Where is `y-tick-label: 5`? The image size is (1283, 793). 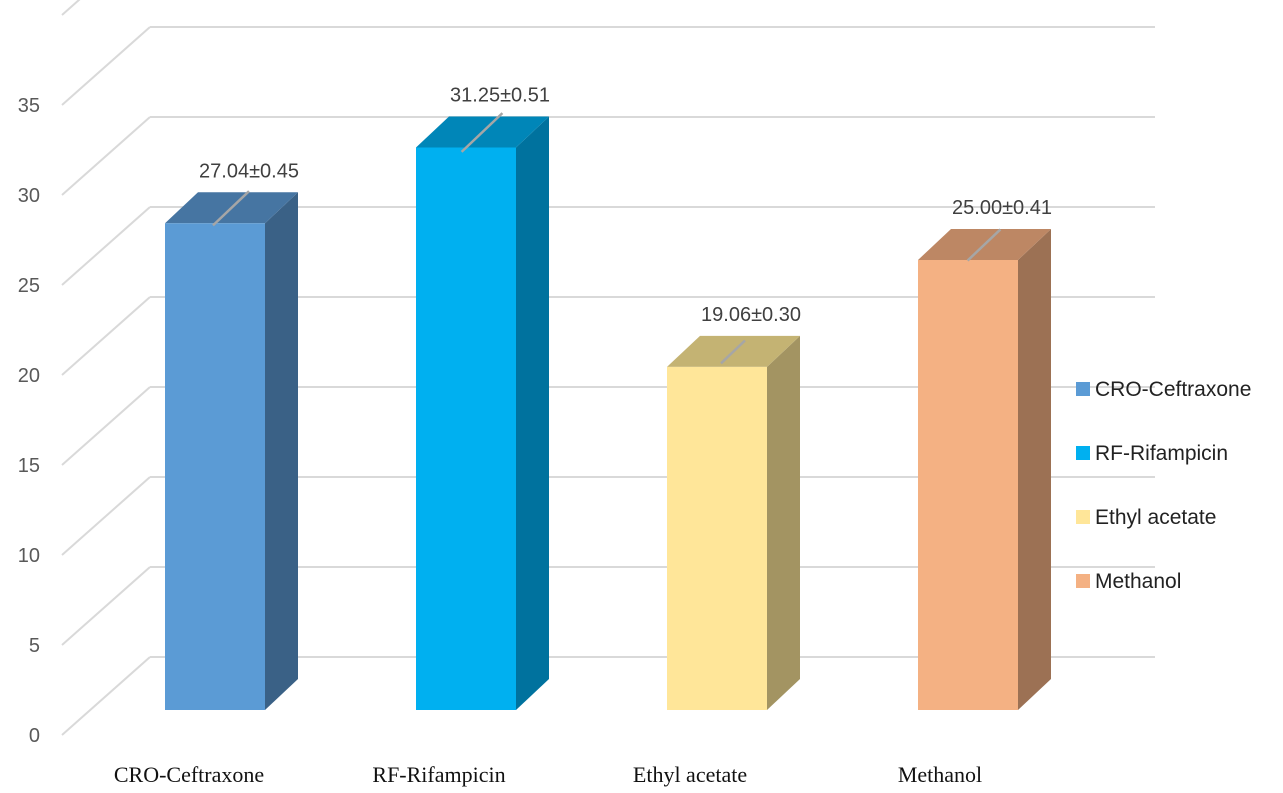
y-tick-label: 5 is located at coordinates (34, 646).